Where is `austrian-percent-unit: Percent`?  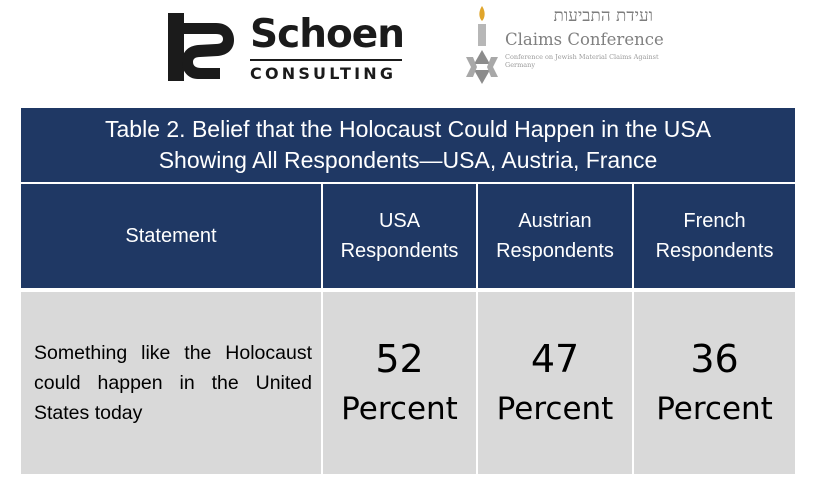 austrian-percent-unit: Percent is located at coordinates (555, 409).